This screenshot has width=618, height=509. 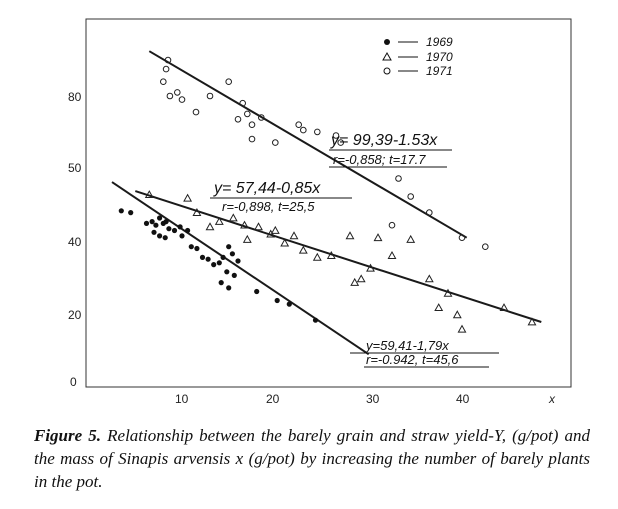 I want to click on legend-label: 1970, so click(x=439, y=57).